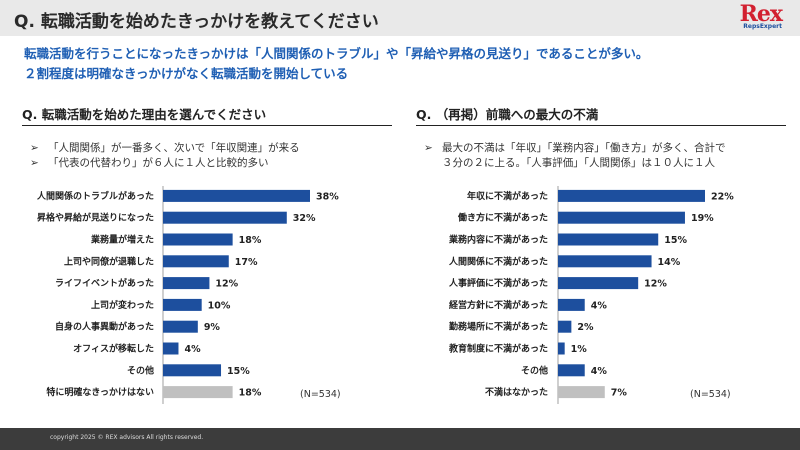 This screenshot has height=450, width=800. Describe the element at coordinates (104, 327) in the screenshot. I see `category-label: 自身の人事異動があった` at that location.